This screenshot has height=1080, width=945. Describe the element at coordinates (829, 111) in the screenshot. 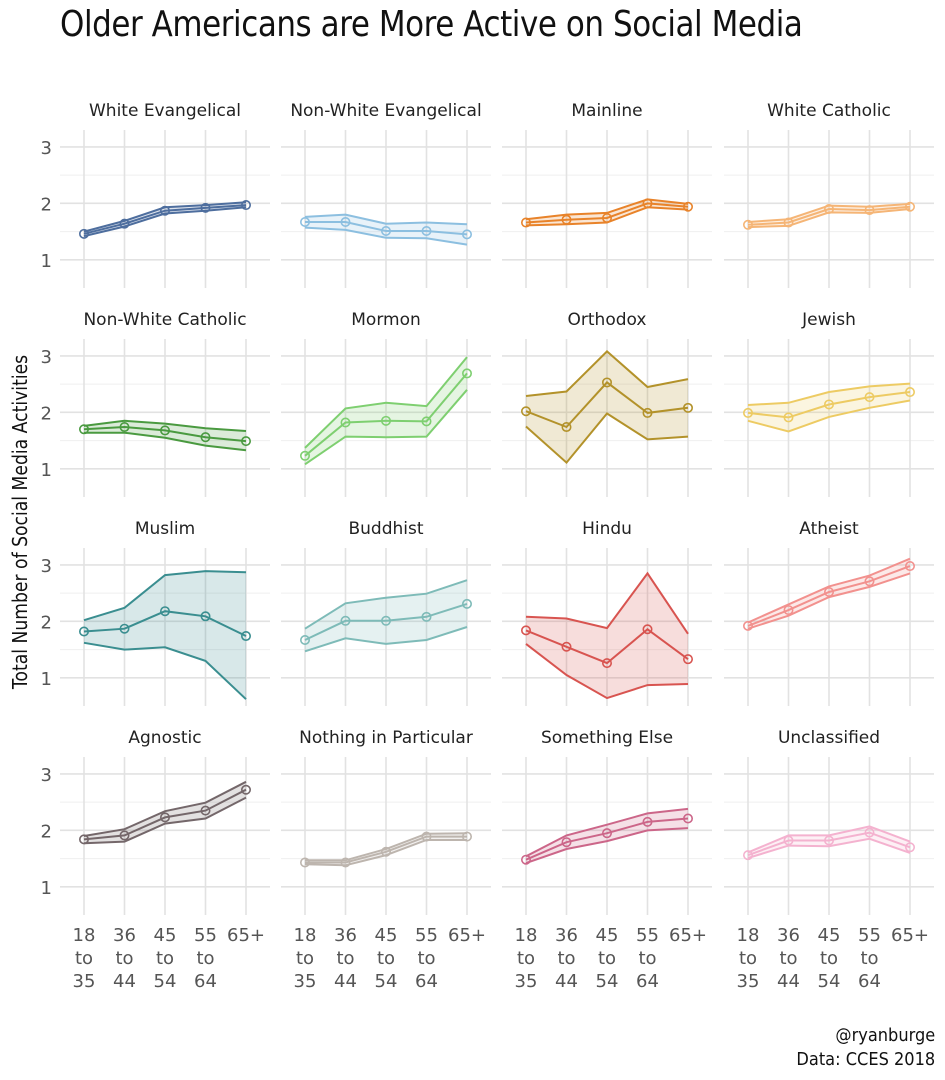

I see `panel-title: White Catholic` at that location.